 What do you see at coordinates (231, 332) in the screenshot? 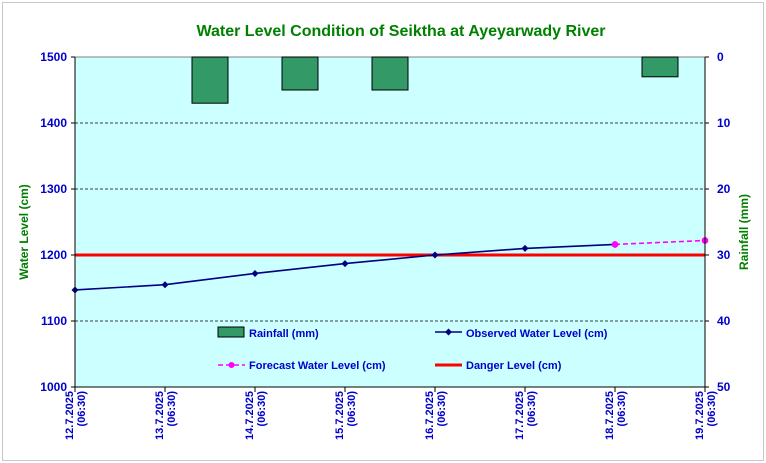
I see `legend-swatch-rainfall` at bounding box center [231, 332].